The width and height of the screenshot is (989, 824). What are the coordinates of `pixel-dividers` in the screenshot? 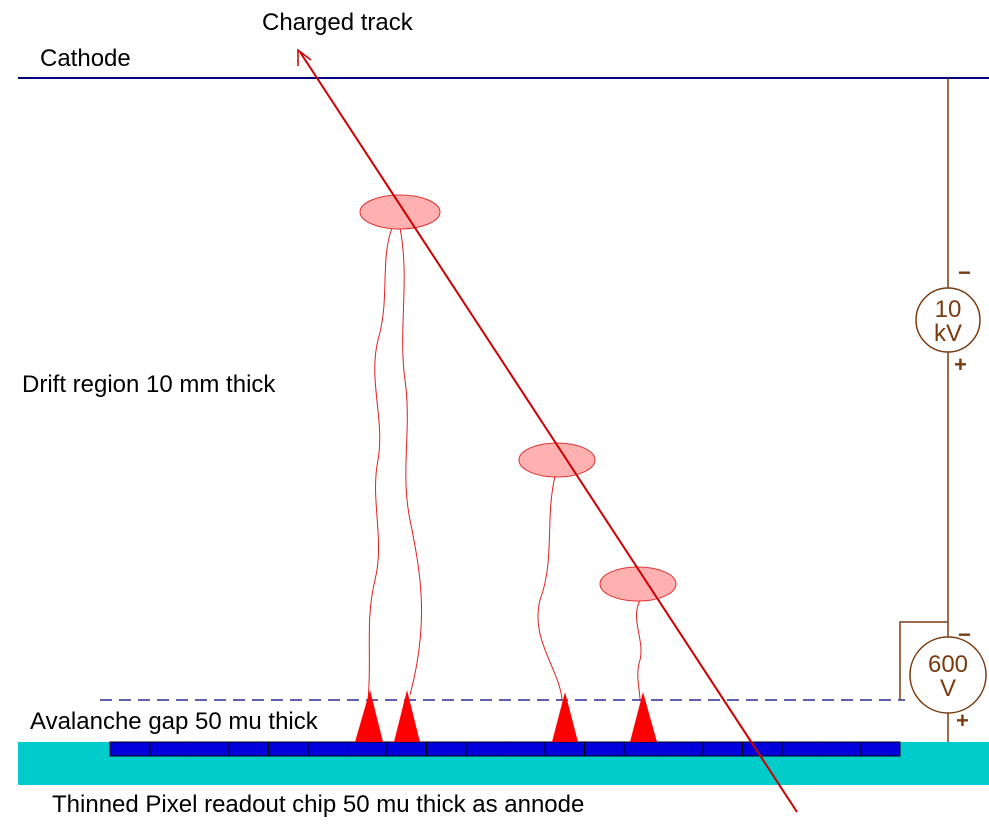 It's located at (505, 749).